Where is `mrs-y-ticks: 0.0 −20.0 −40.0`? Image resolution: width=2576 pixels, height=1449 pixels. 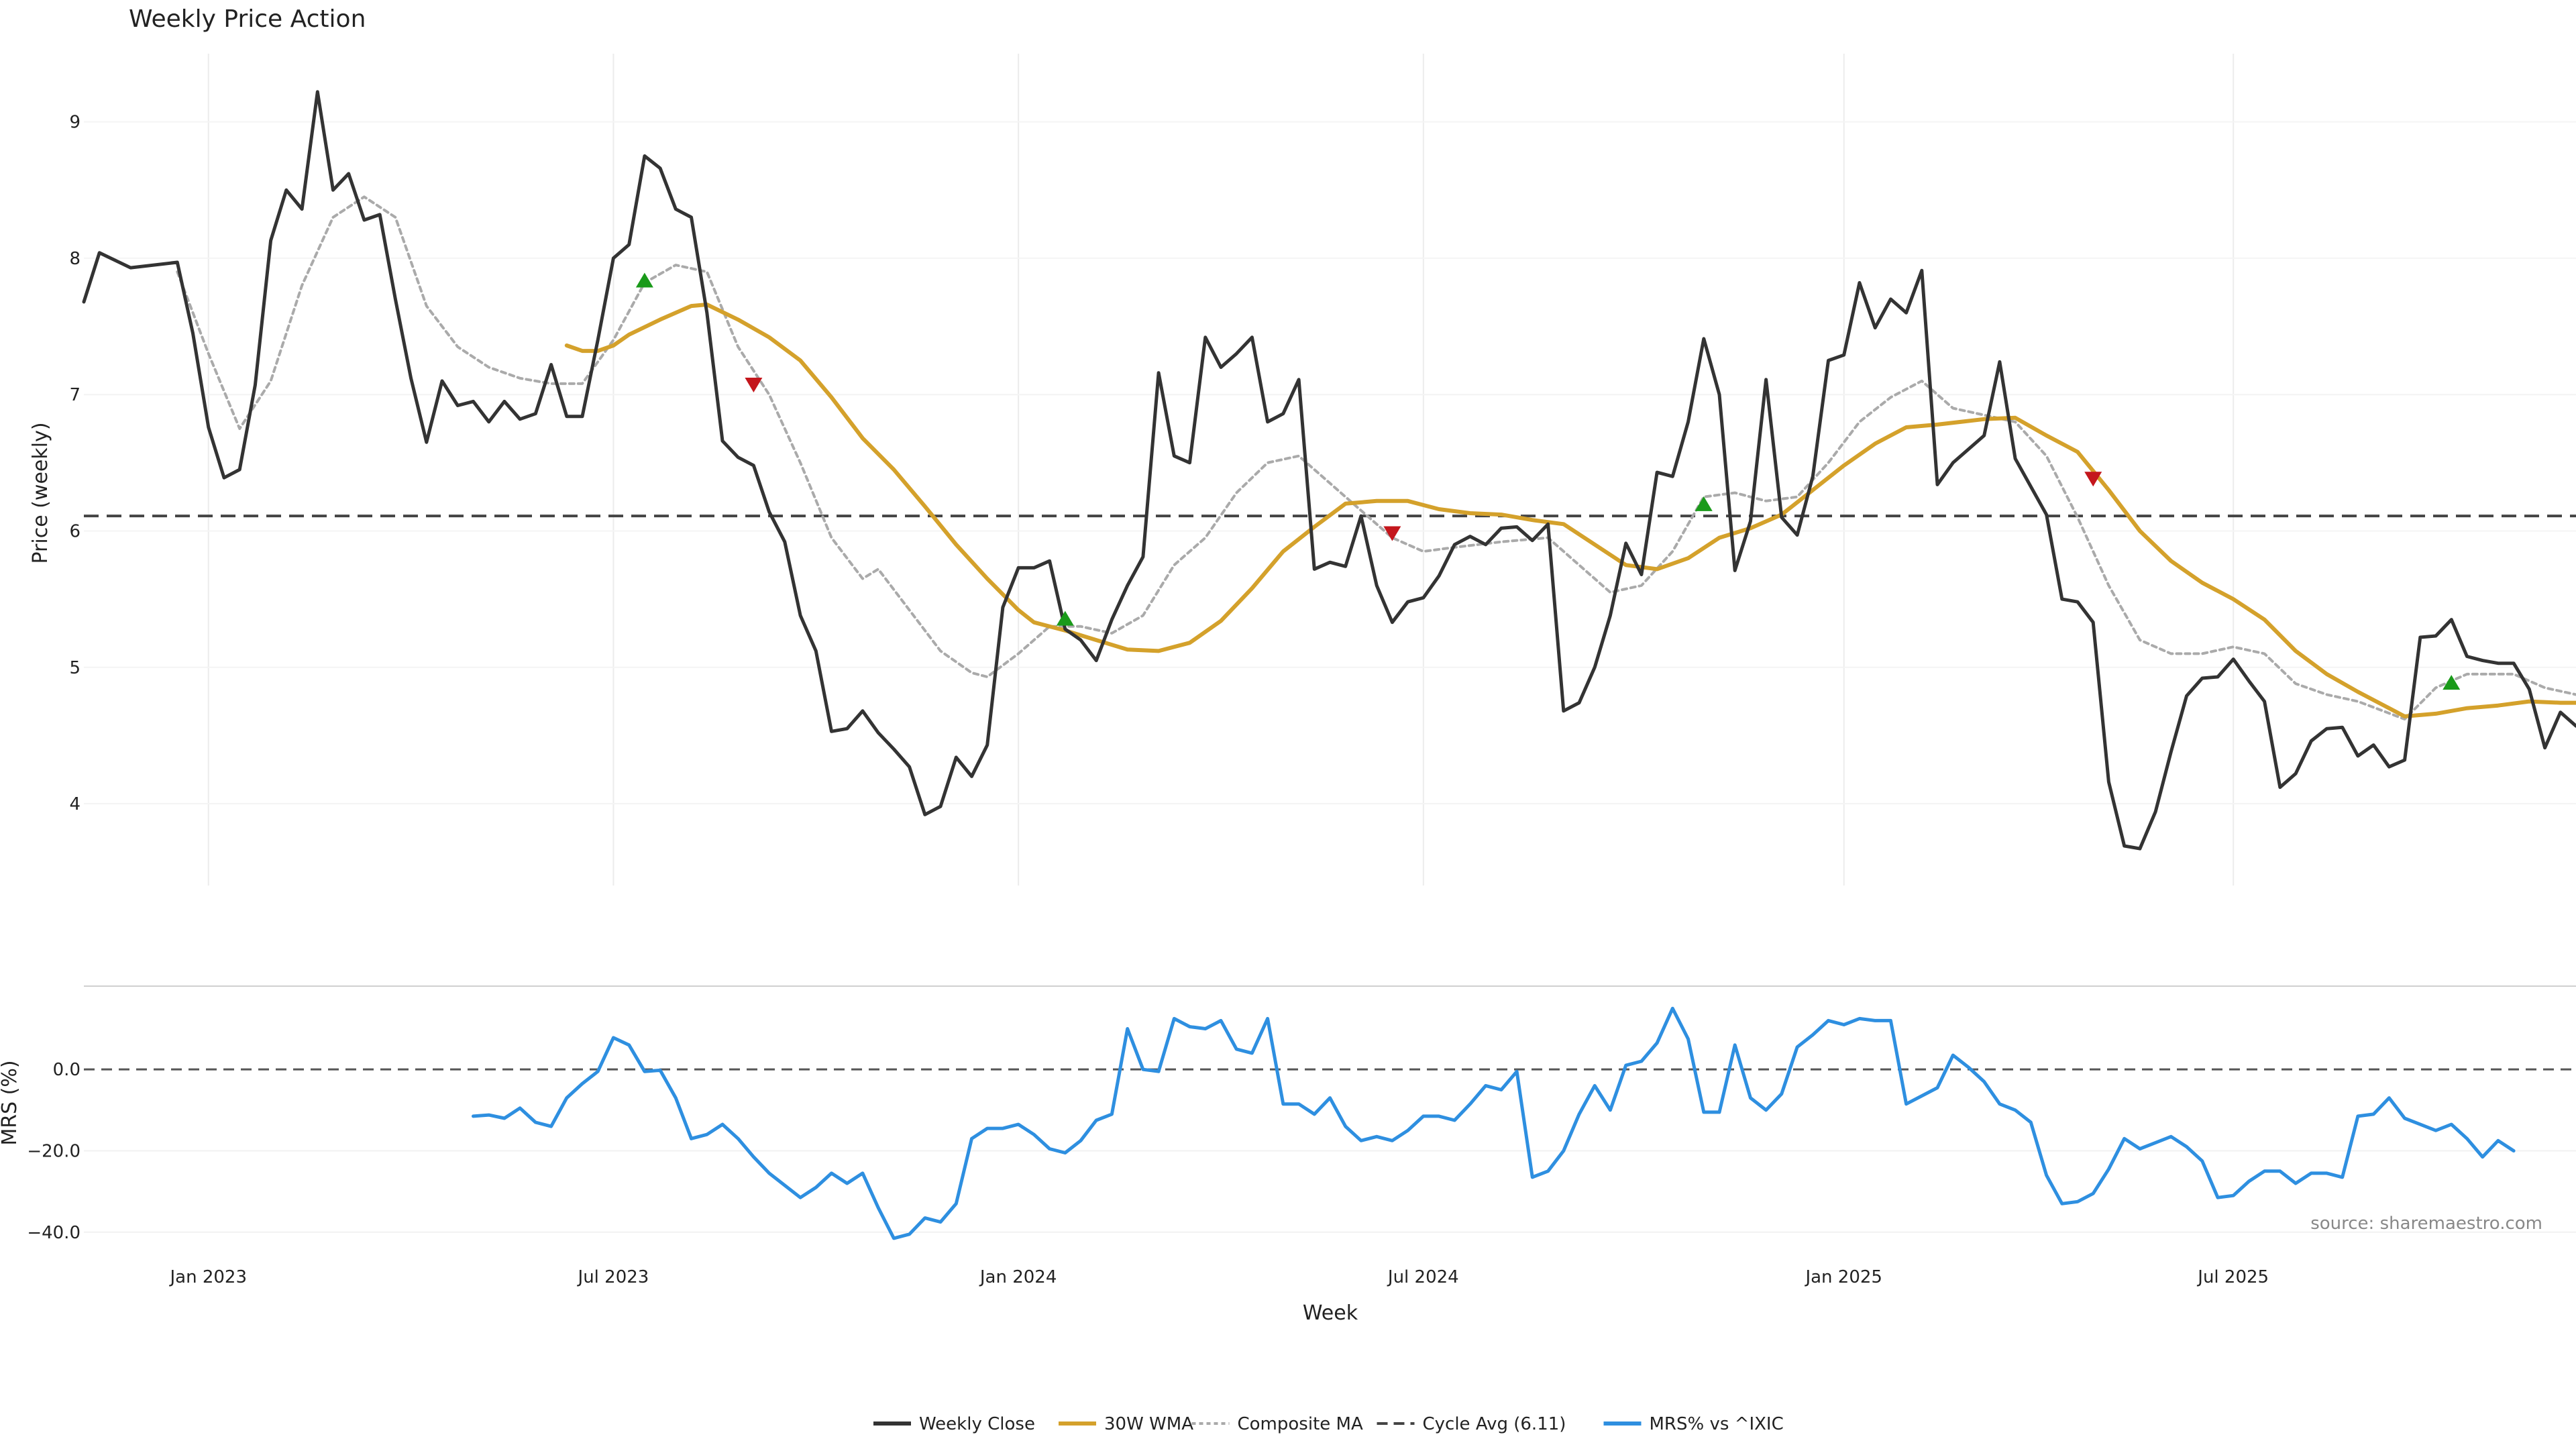
mrs-y-ticks: 0.0 −20.0 −40.0 is located at coordinates (1301, 1151).